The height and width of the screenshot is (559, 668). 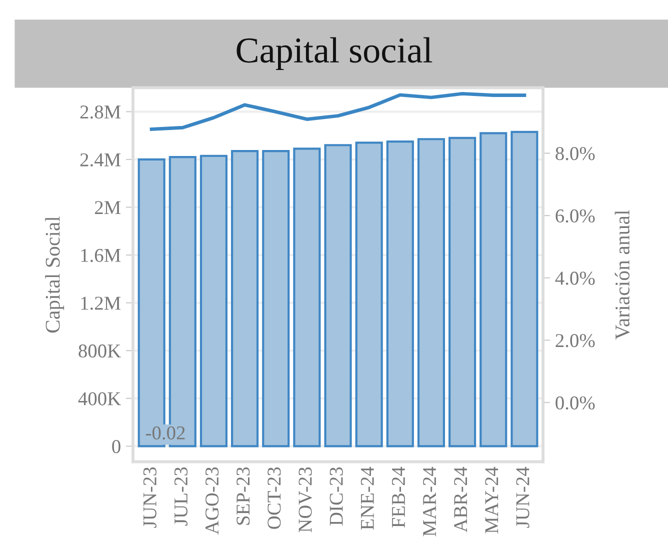 I want to click on x-tick-label: JUL-23, so click(x=181, y=496).